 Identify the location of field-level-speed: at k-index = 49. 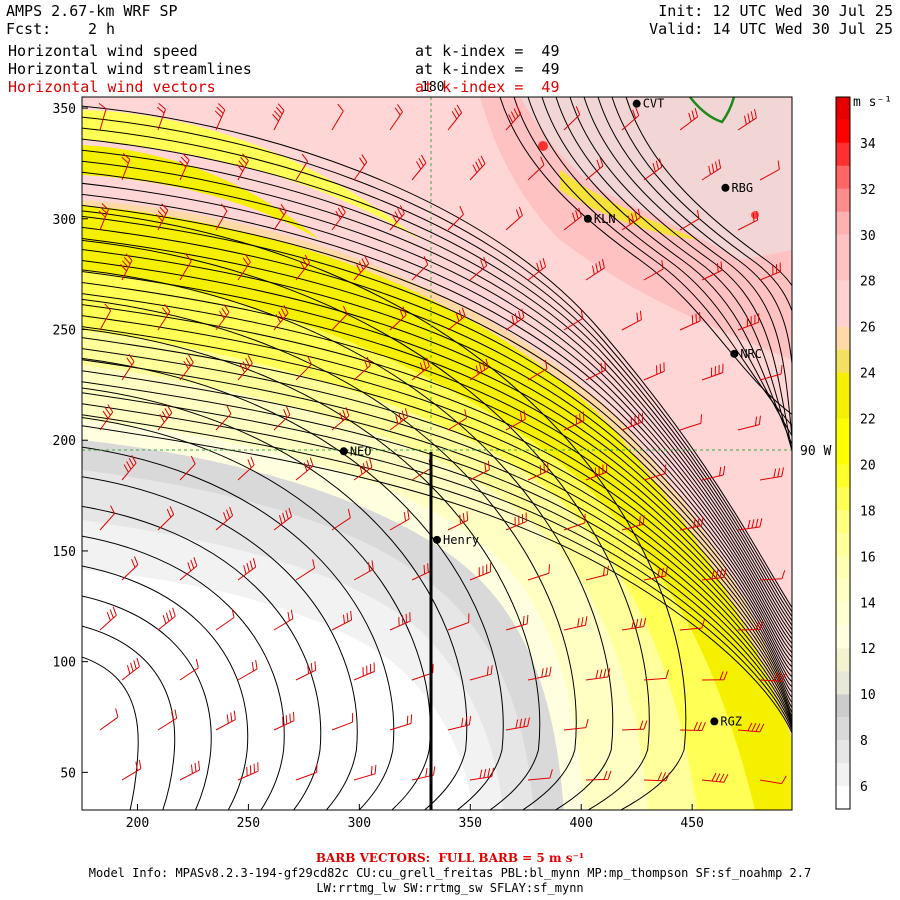
(487, 51).